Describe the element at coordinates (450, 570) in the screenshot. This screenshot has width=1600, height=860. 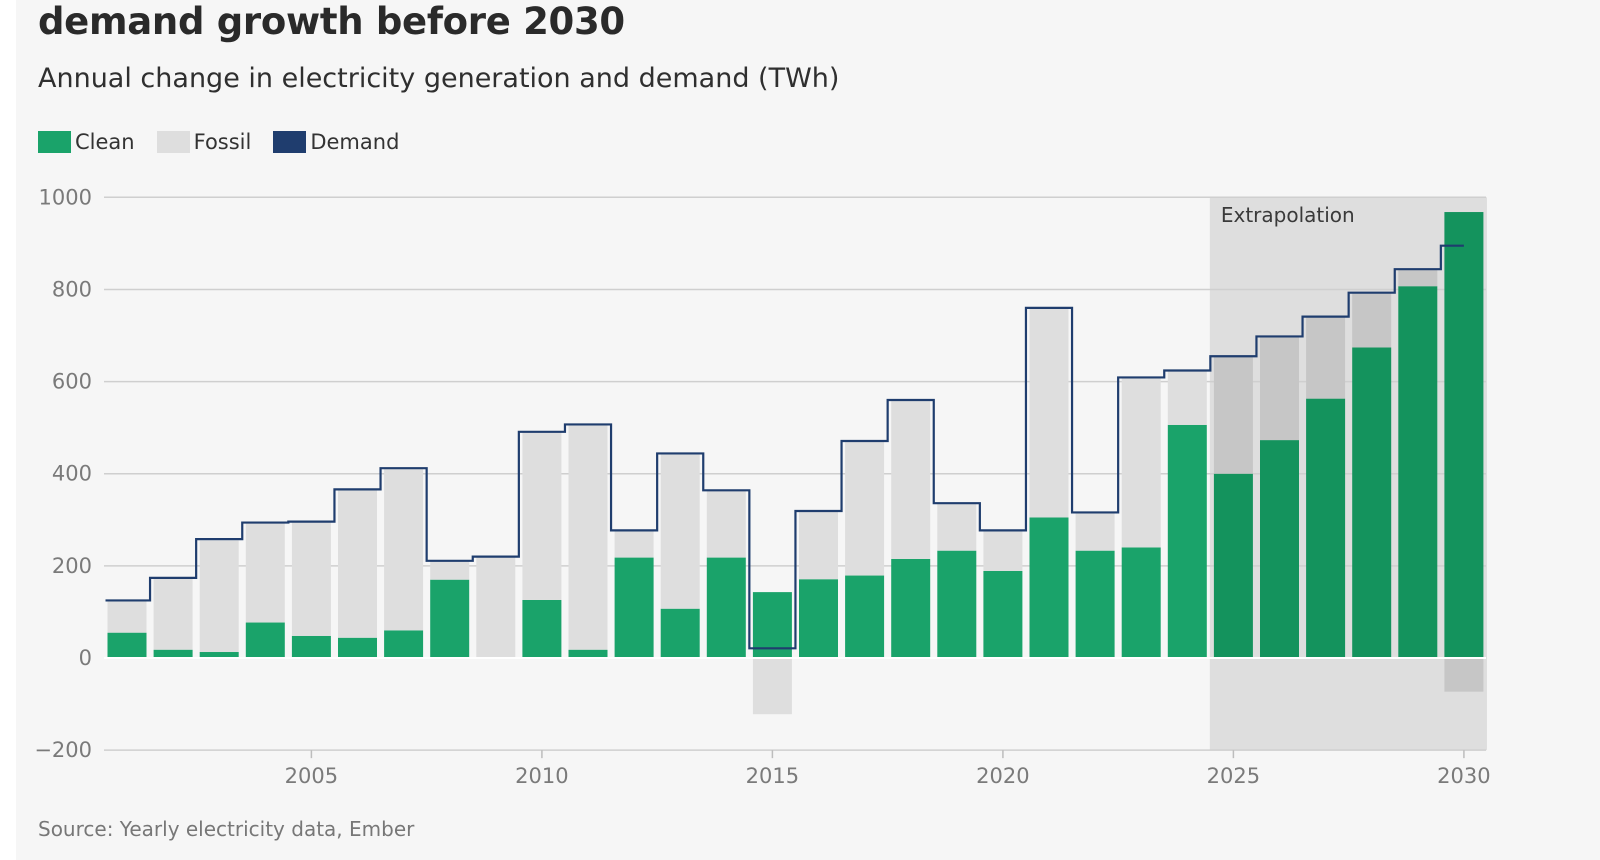
I see `bar-fossil-2008` at that location.